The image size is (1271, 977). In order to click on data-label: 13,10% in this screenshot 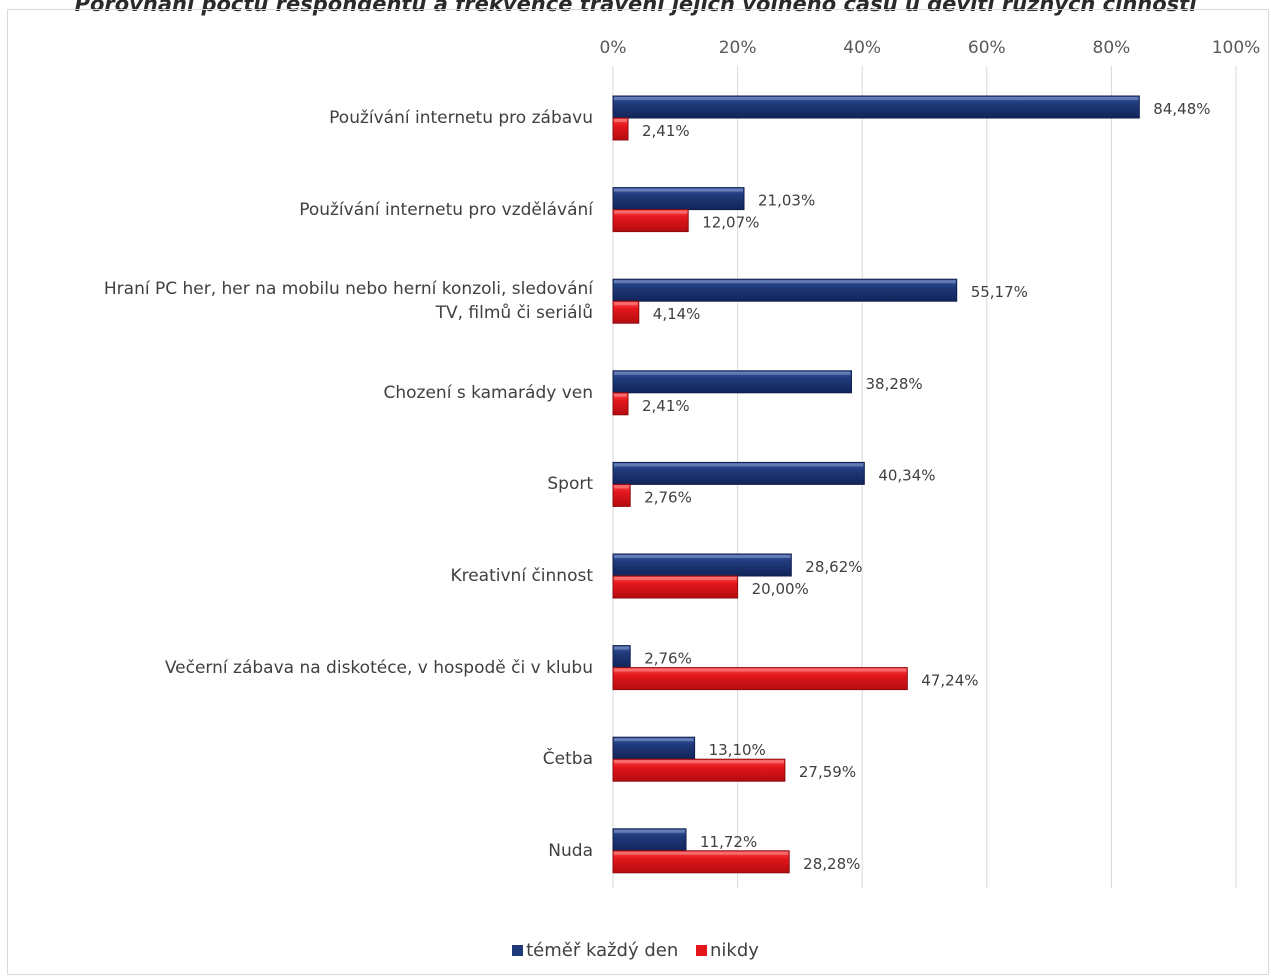, I will do `click(737, 750)`.